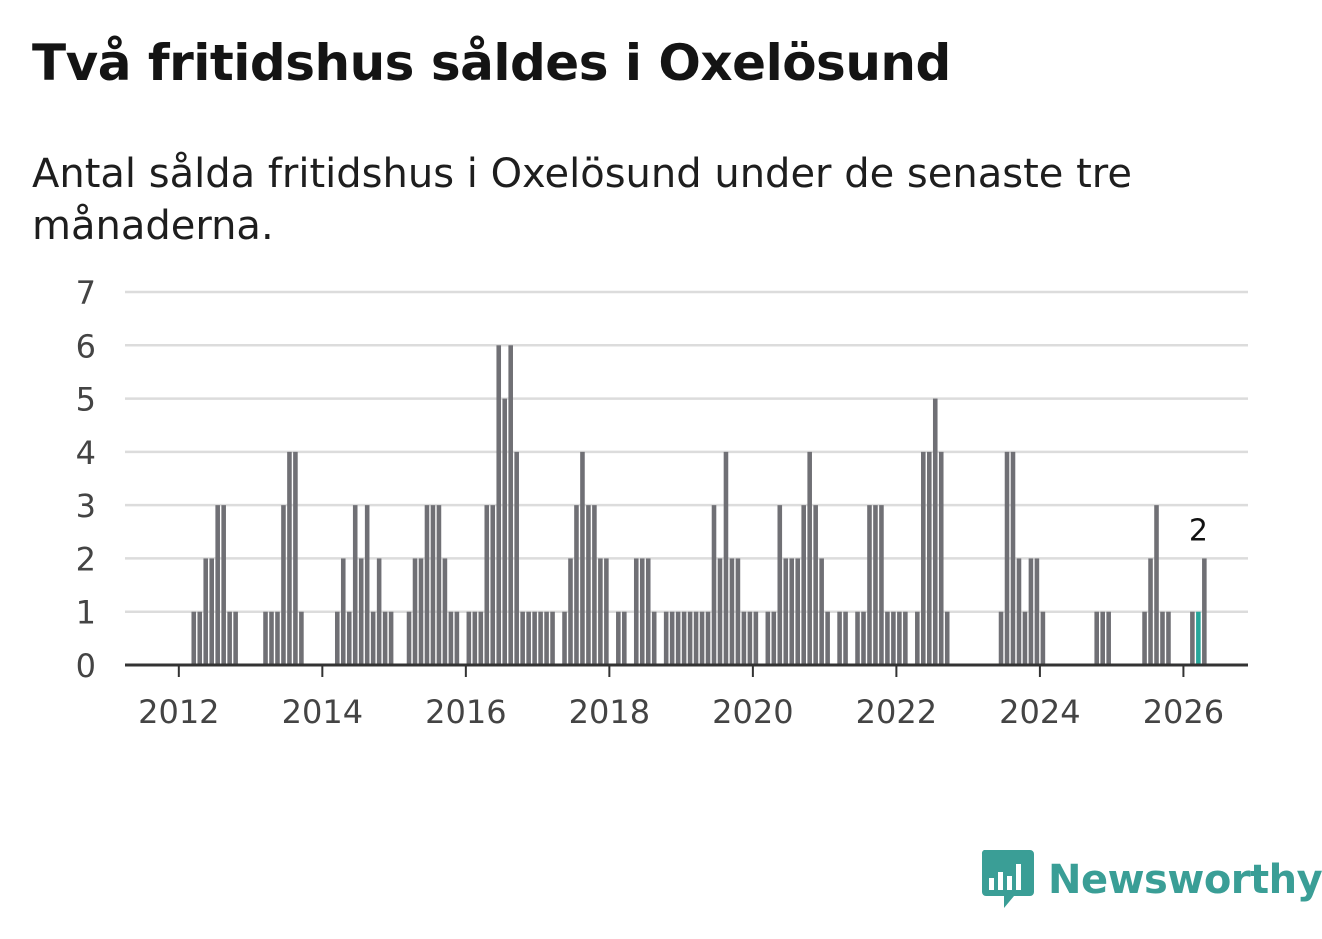 Image resolution: width=1322 pixels, height=939 pixels. What do you see at coordinates (491, 63) in the screenshot?
I see `chart-title: Två fritidshus såldes i Oxelösund` at bounding box center [491, 63].